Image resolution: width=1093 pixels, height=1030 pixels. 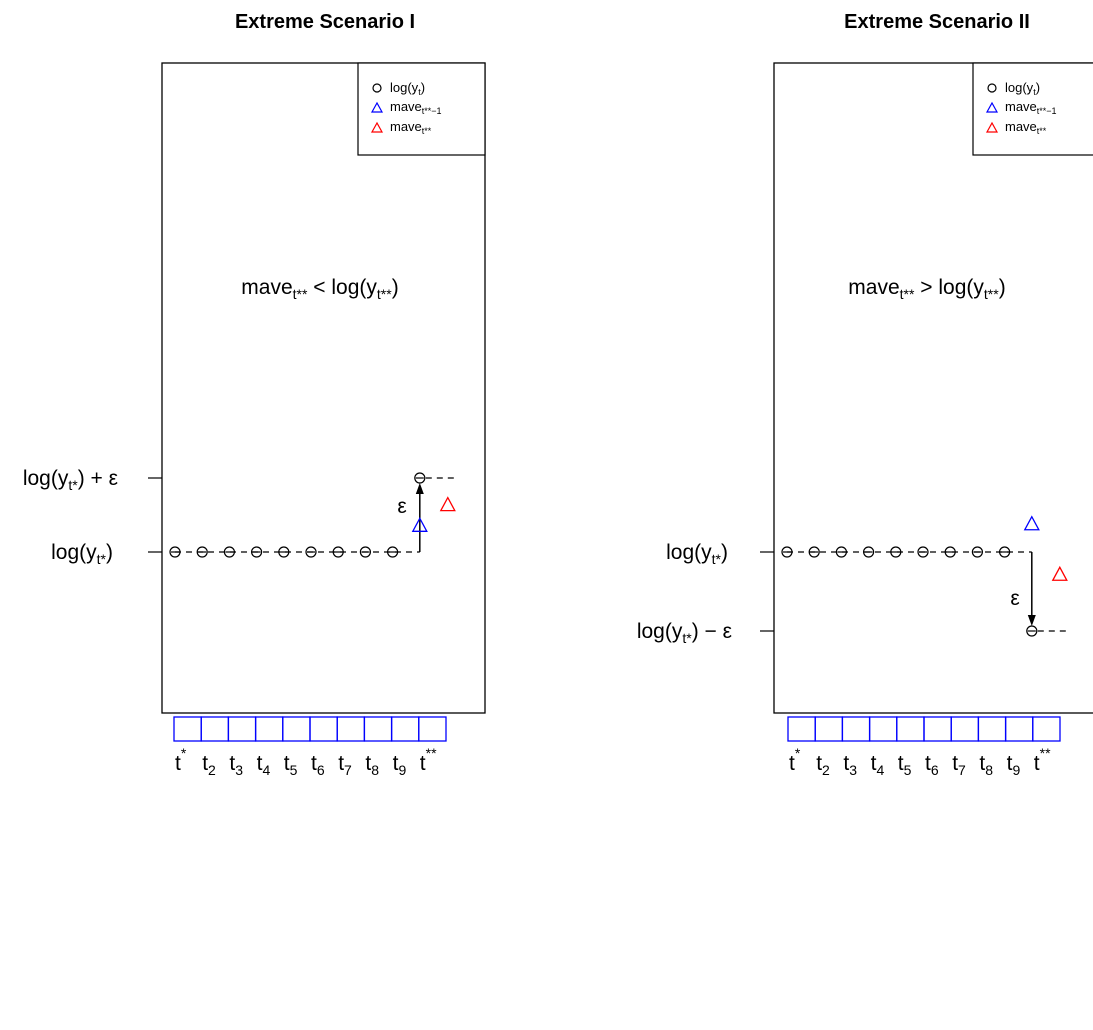 I want to click on panel-1-time-boxes, so click(x=310, y=729).